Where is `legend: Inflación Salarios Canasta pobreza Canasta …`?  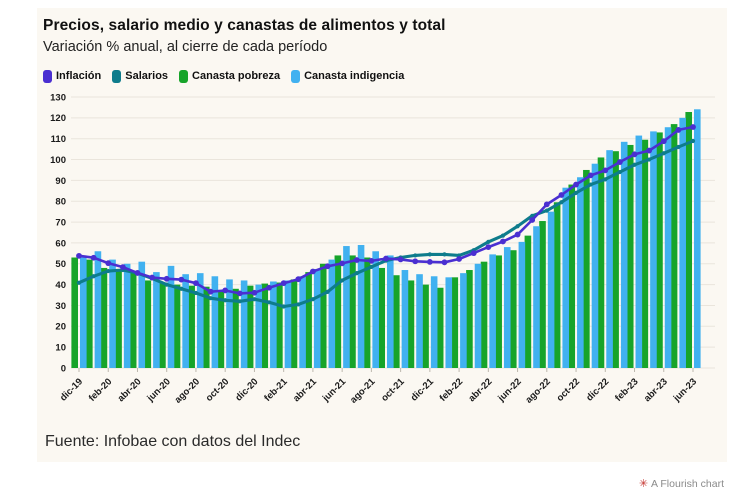 legend: Inflación Salarios Canasta pobreza Canasta … is located at coordinates (382, 76).